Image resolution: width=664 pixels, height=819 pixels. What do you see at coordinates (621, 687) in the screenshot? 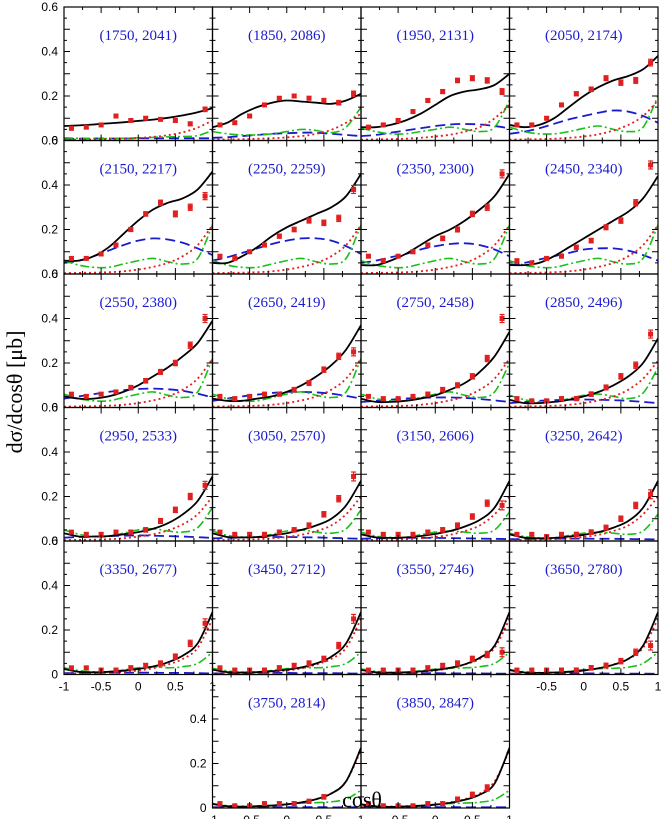
I see `x-tick-label: 0.5` at bounding box center [621, 687].